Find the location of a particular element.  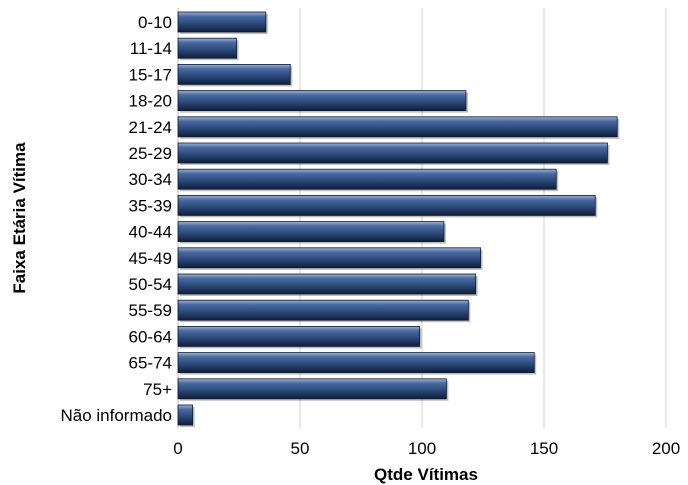

x-tick-label: 100 is located at coordinates (422, 448).